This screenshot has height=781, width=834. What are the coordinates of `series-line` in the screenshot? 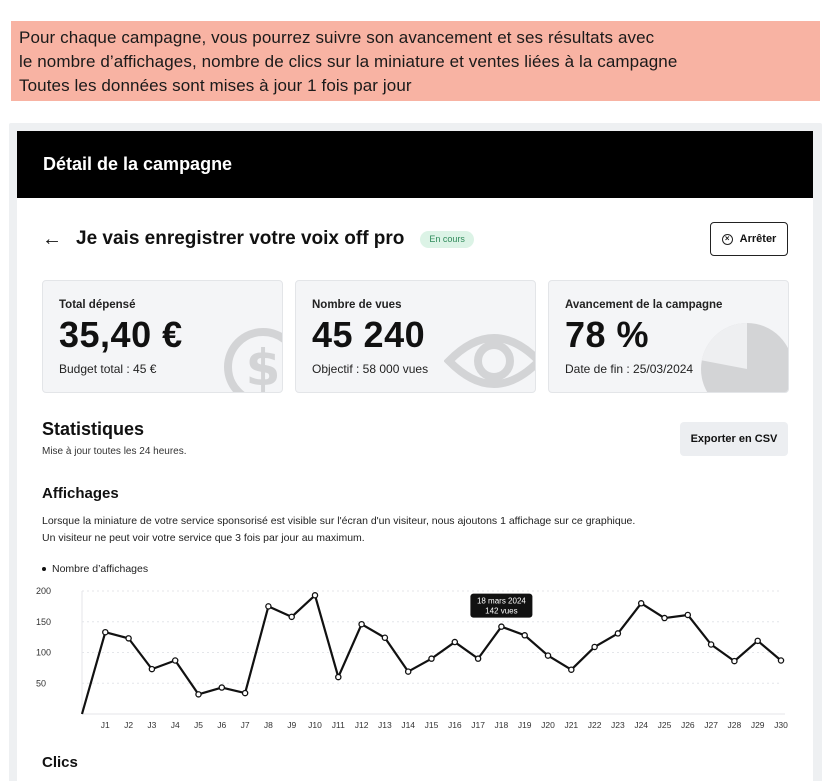 It's located at (431, 654).